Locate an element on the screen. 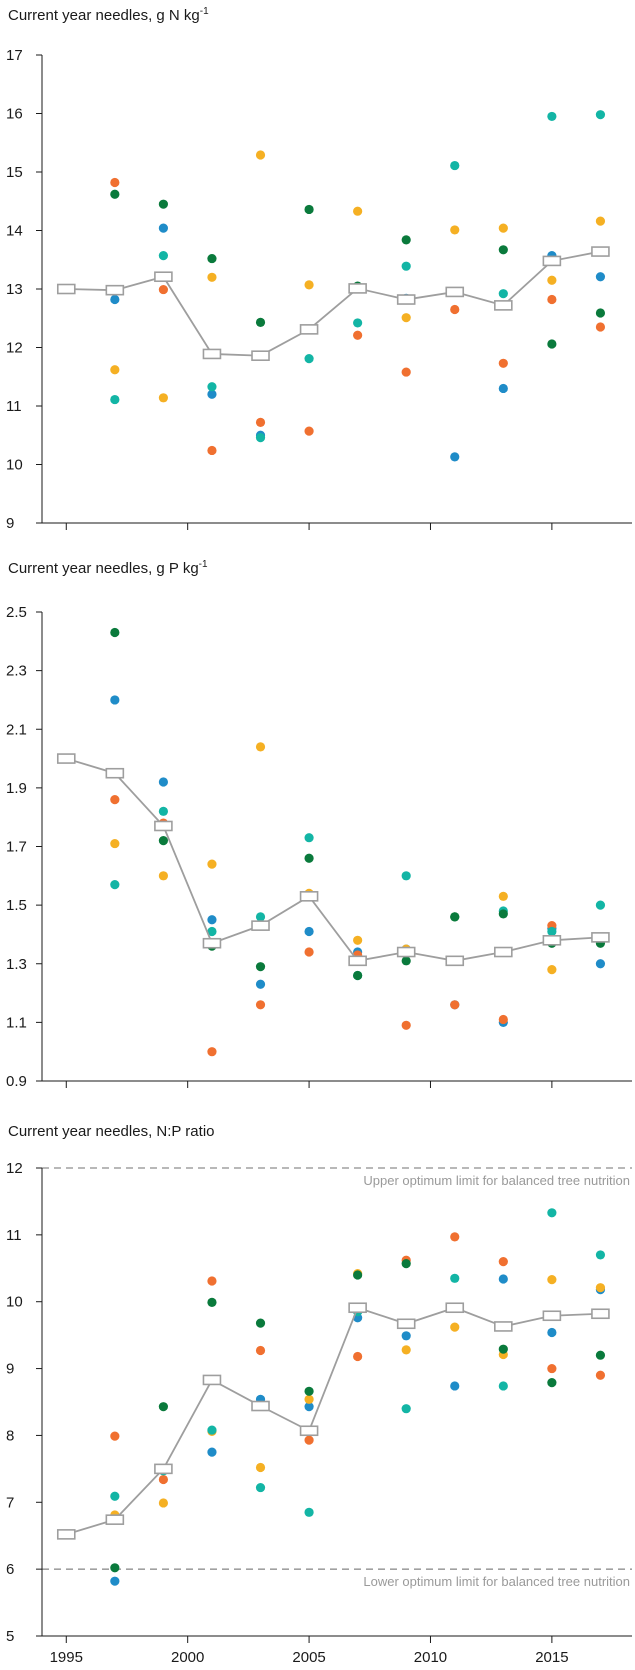  y-tick-label: 2.5 is located at coordinates (16, 612).